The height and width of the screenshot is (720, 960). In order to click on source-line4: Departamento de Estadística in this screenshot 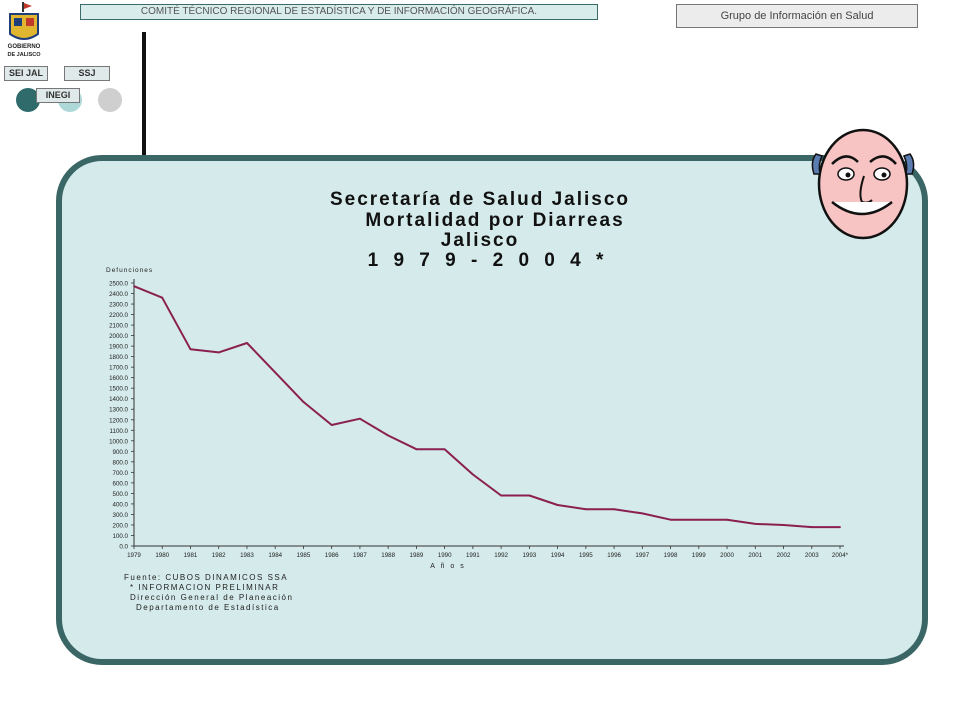, I will do `click(208, 607)`.